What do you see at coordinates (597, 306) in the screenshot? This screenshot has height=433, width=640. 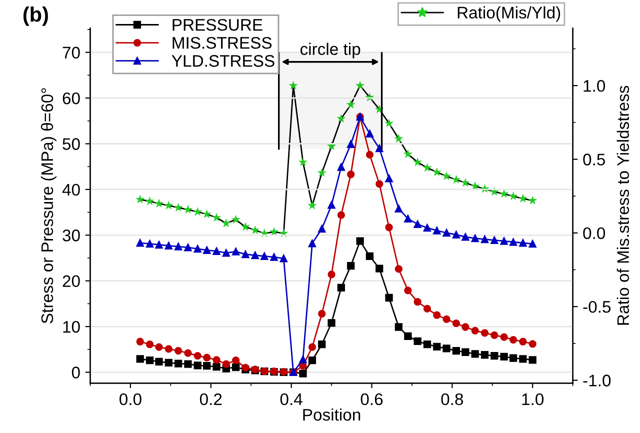 I see `y2-tick-label: -0.5` at bounding box center [597, 306].